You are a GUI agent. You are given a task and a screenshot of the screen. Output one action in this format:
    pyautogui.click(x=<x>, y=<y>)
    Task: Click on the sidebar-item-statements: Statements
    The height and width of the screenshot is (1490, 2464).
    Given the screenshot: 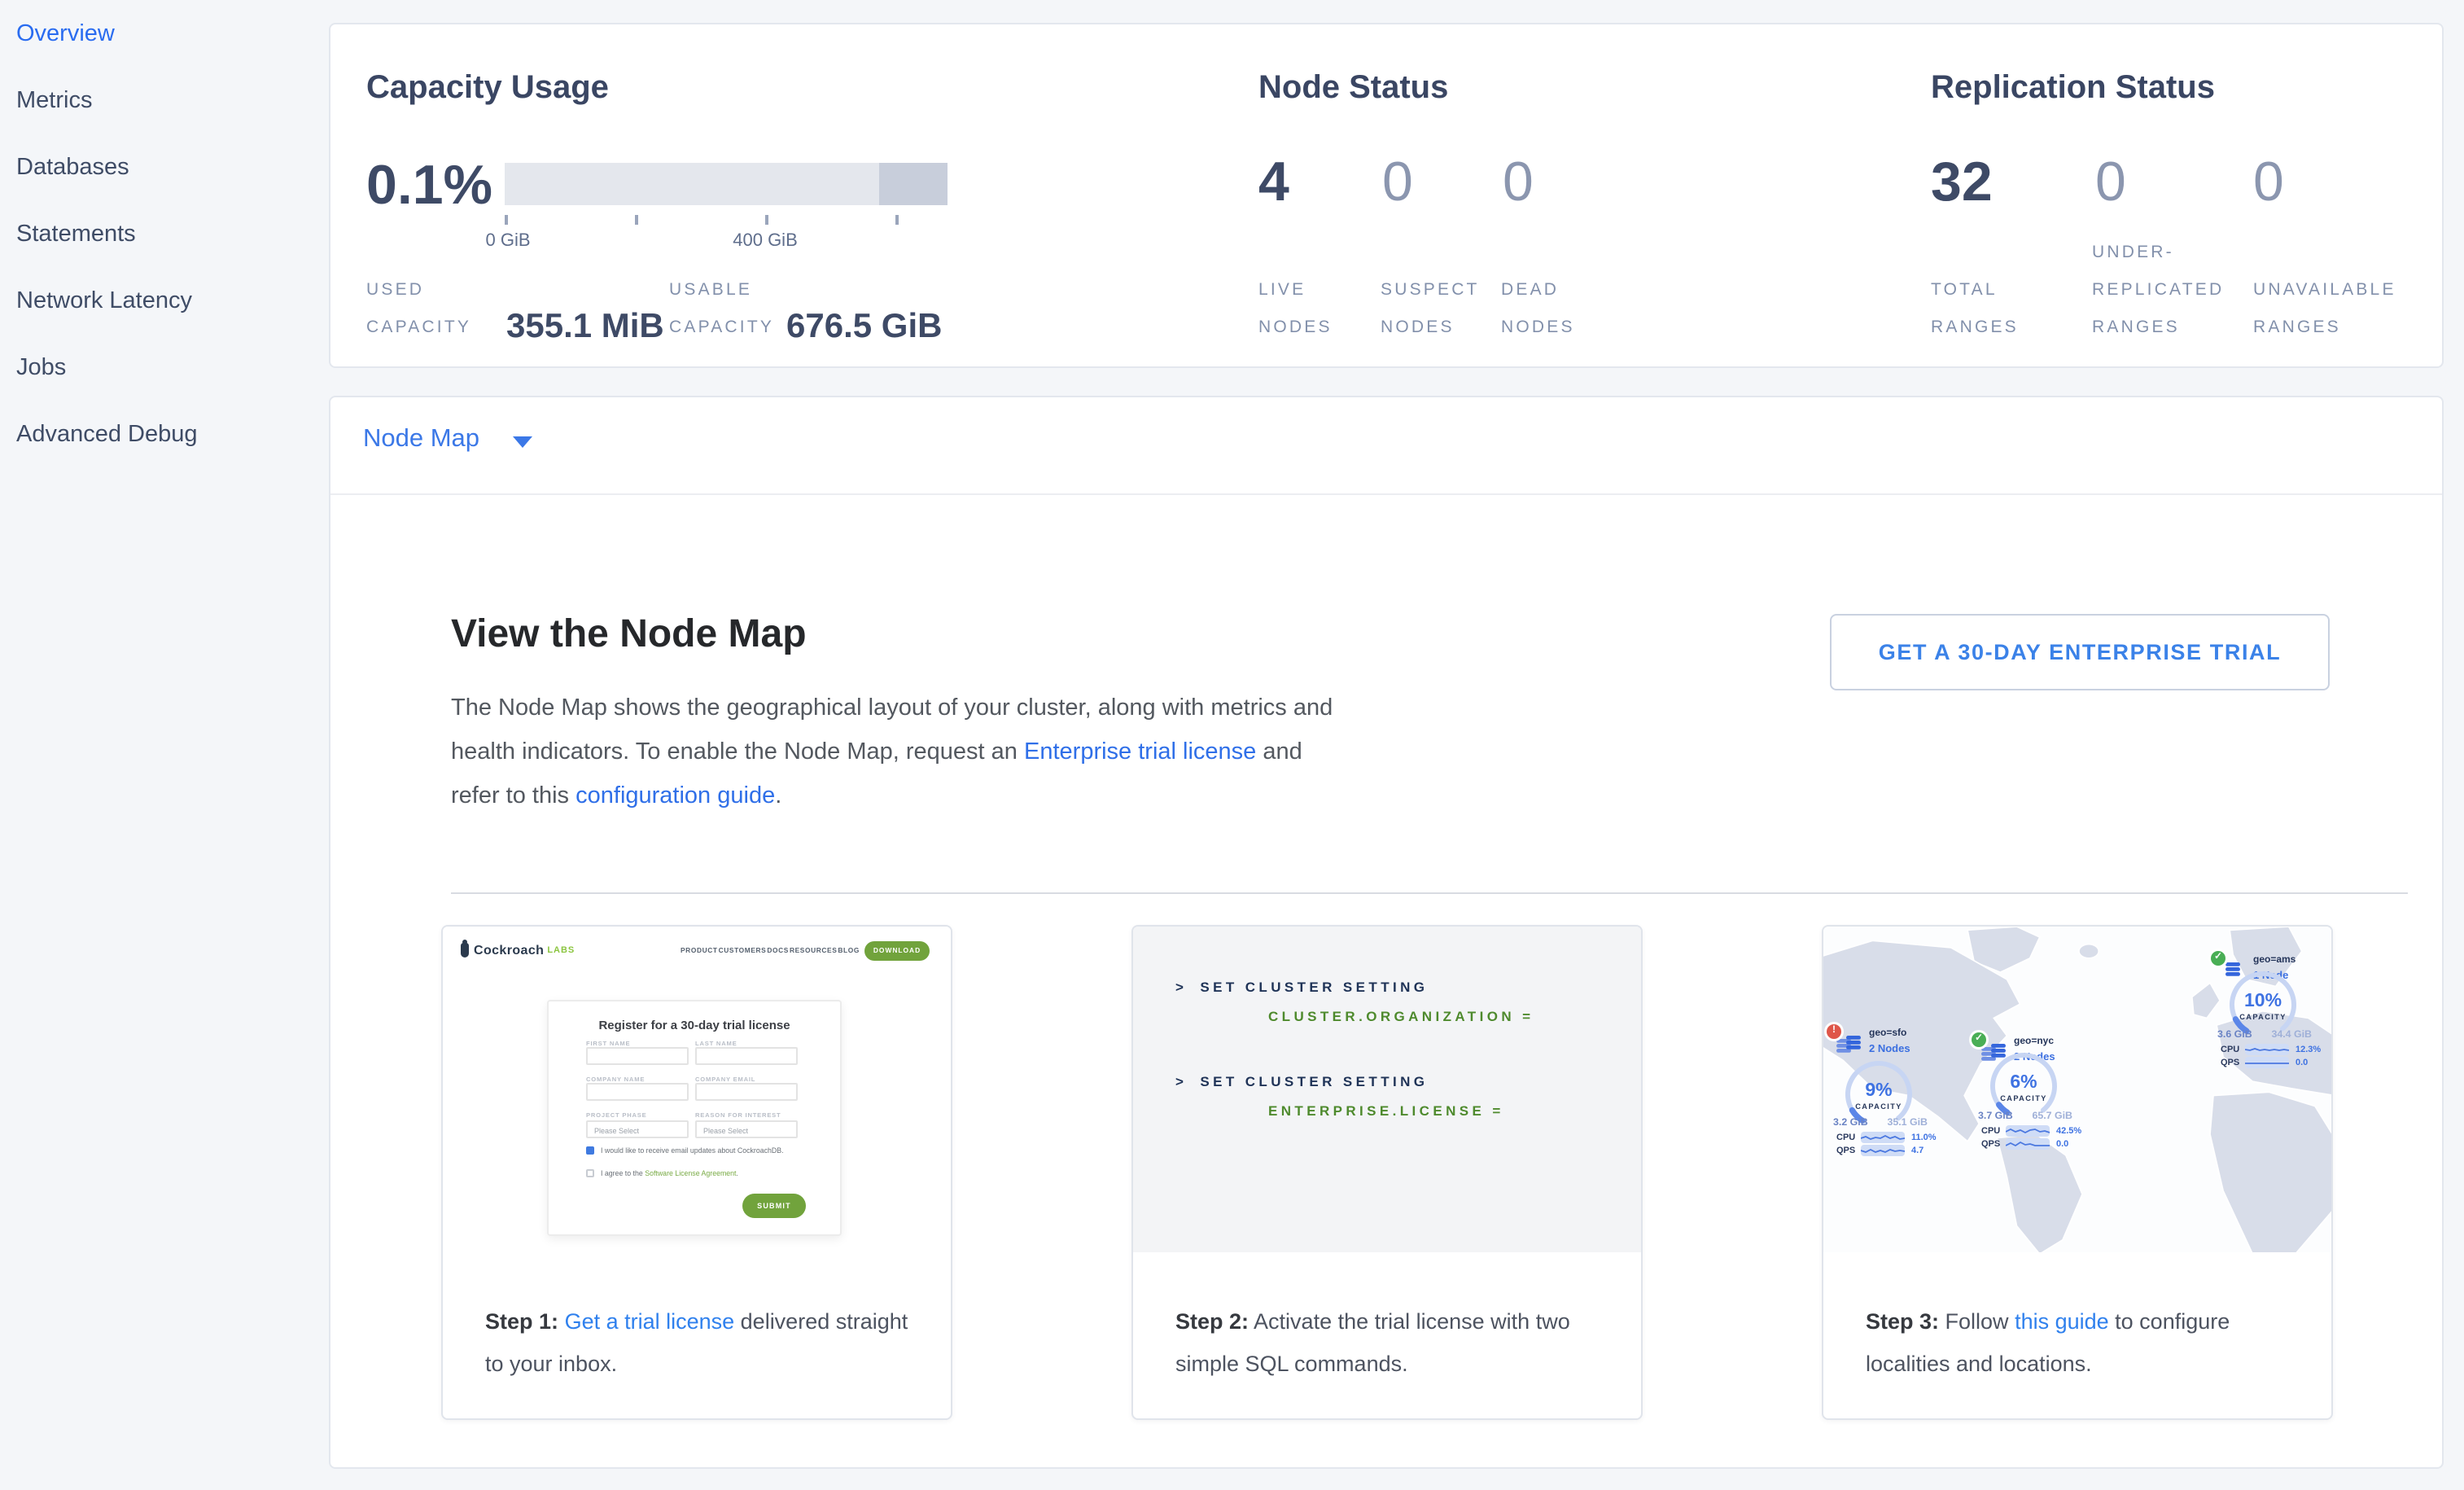 What is the action you would take?
    pyautogui.click(x=76, y=234)
    